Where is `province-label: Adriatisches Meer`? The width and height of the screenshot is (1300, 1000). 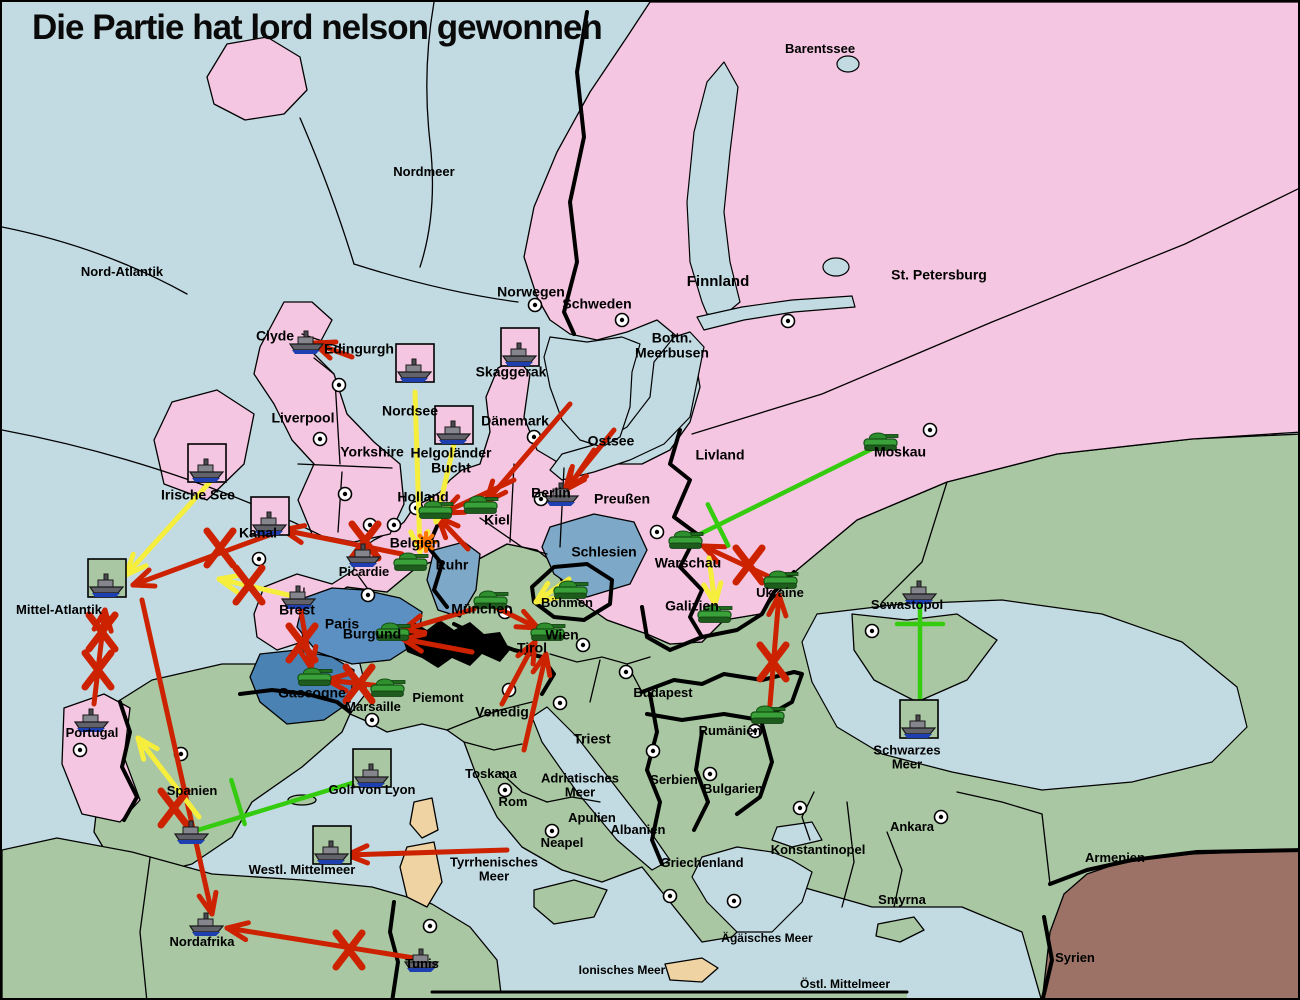
province-label: Adriatisches Meer is located at coordinates (580, 784).